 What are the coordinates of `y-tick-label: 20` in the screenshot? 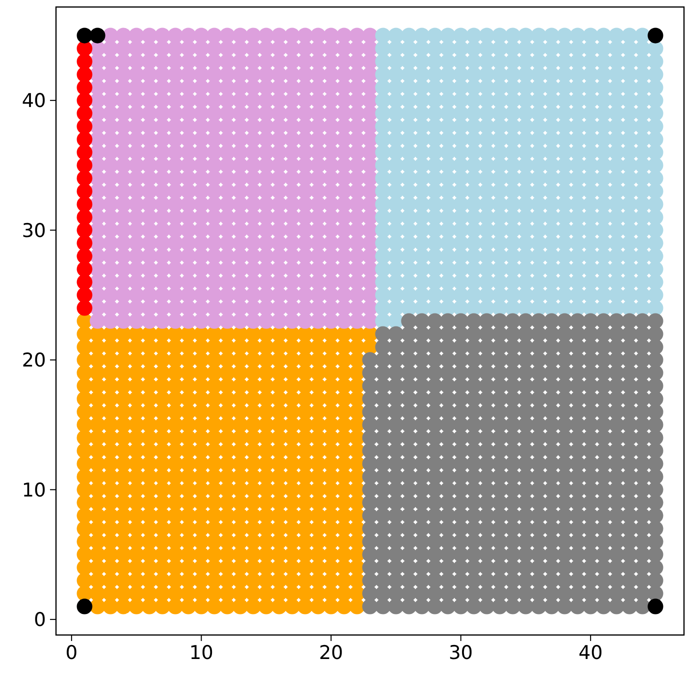 It's located at (34, 361).